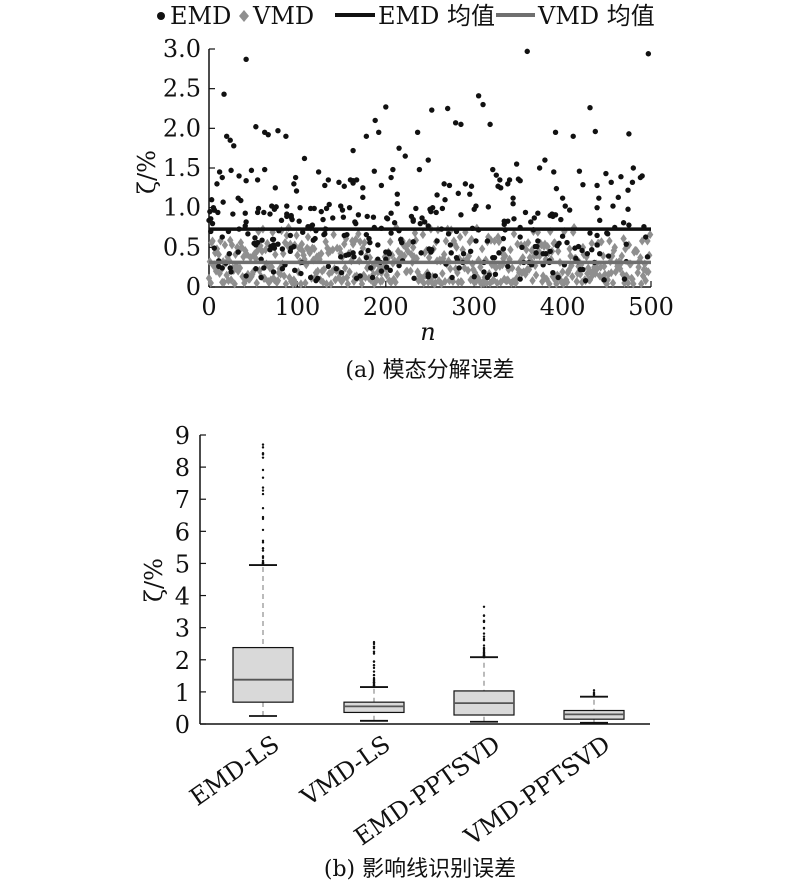 This screenshot has height=888, width=800. I want to click on x-tick-label-a: 400, so click(563, 307).